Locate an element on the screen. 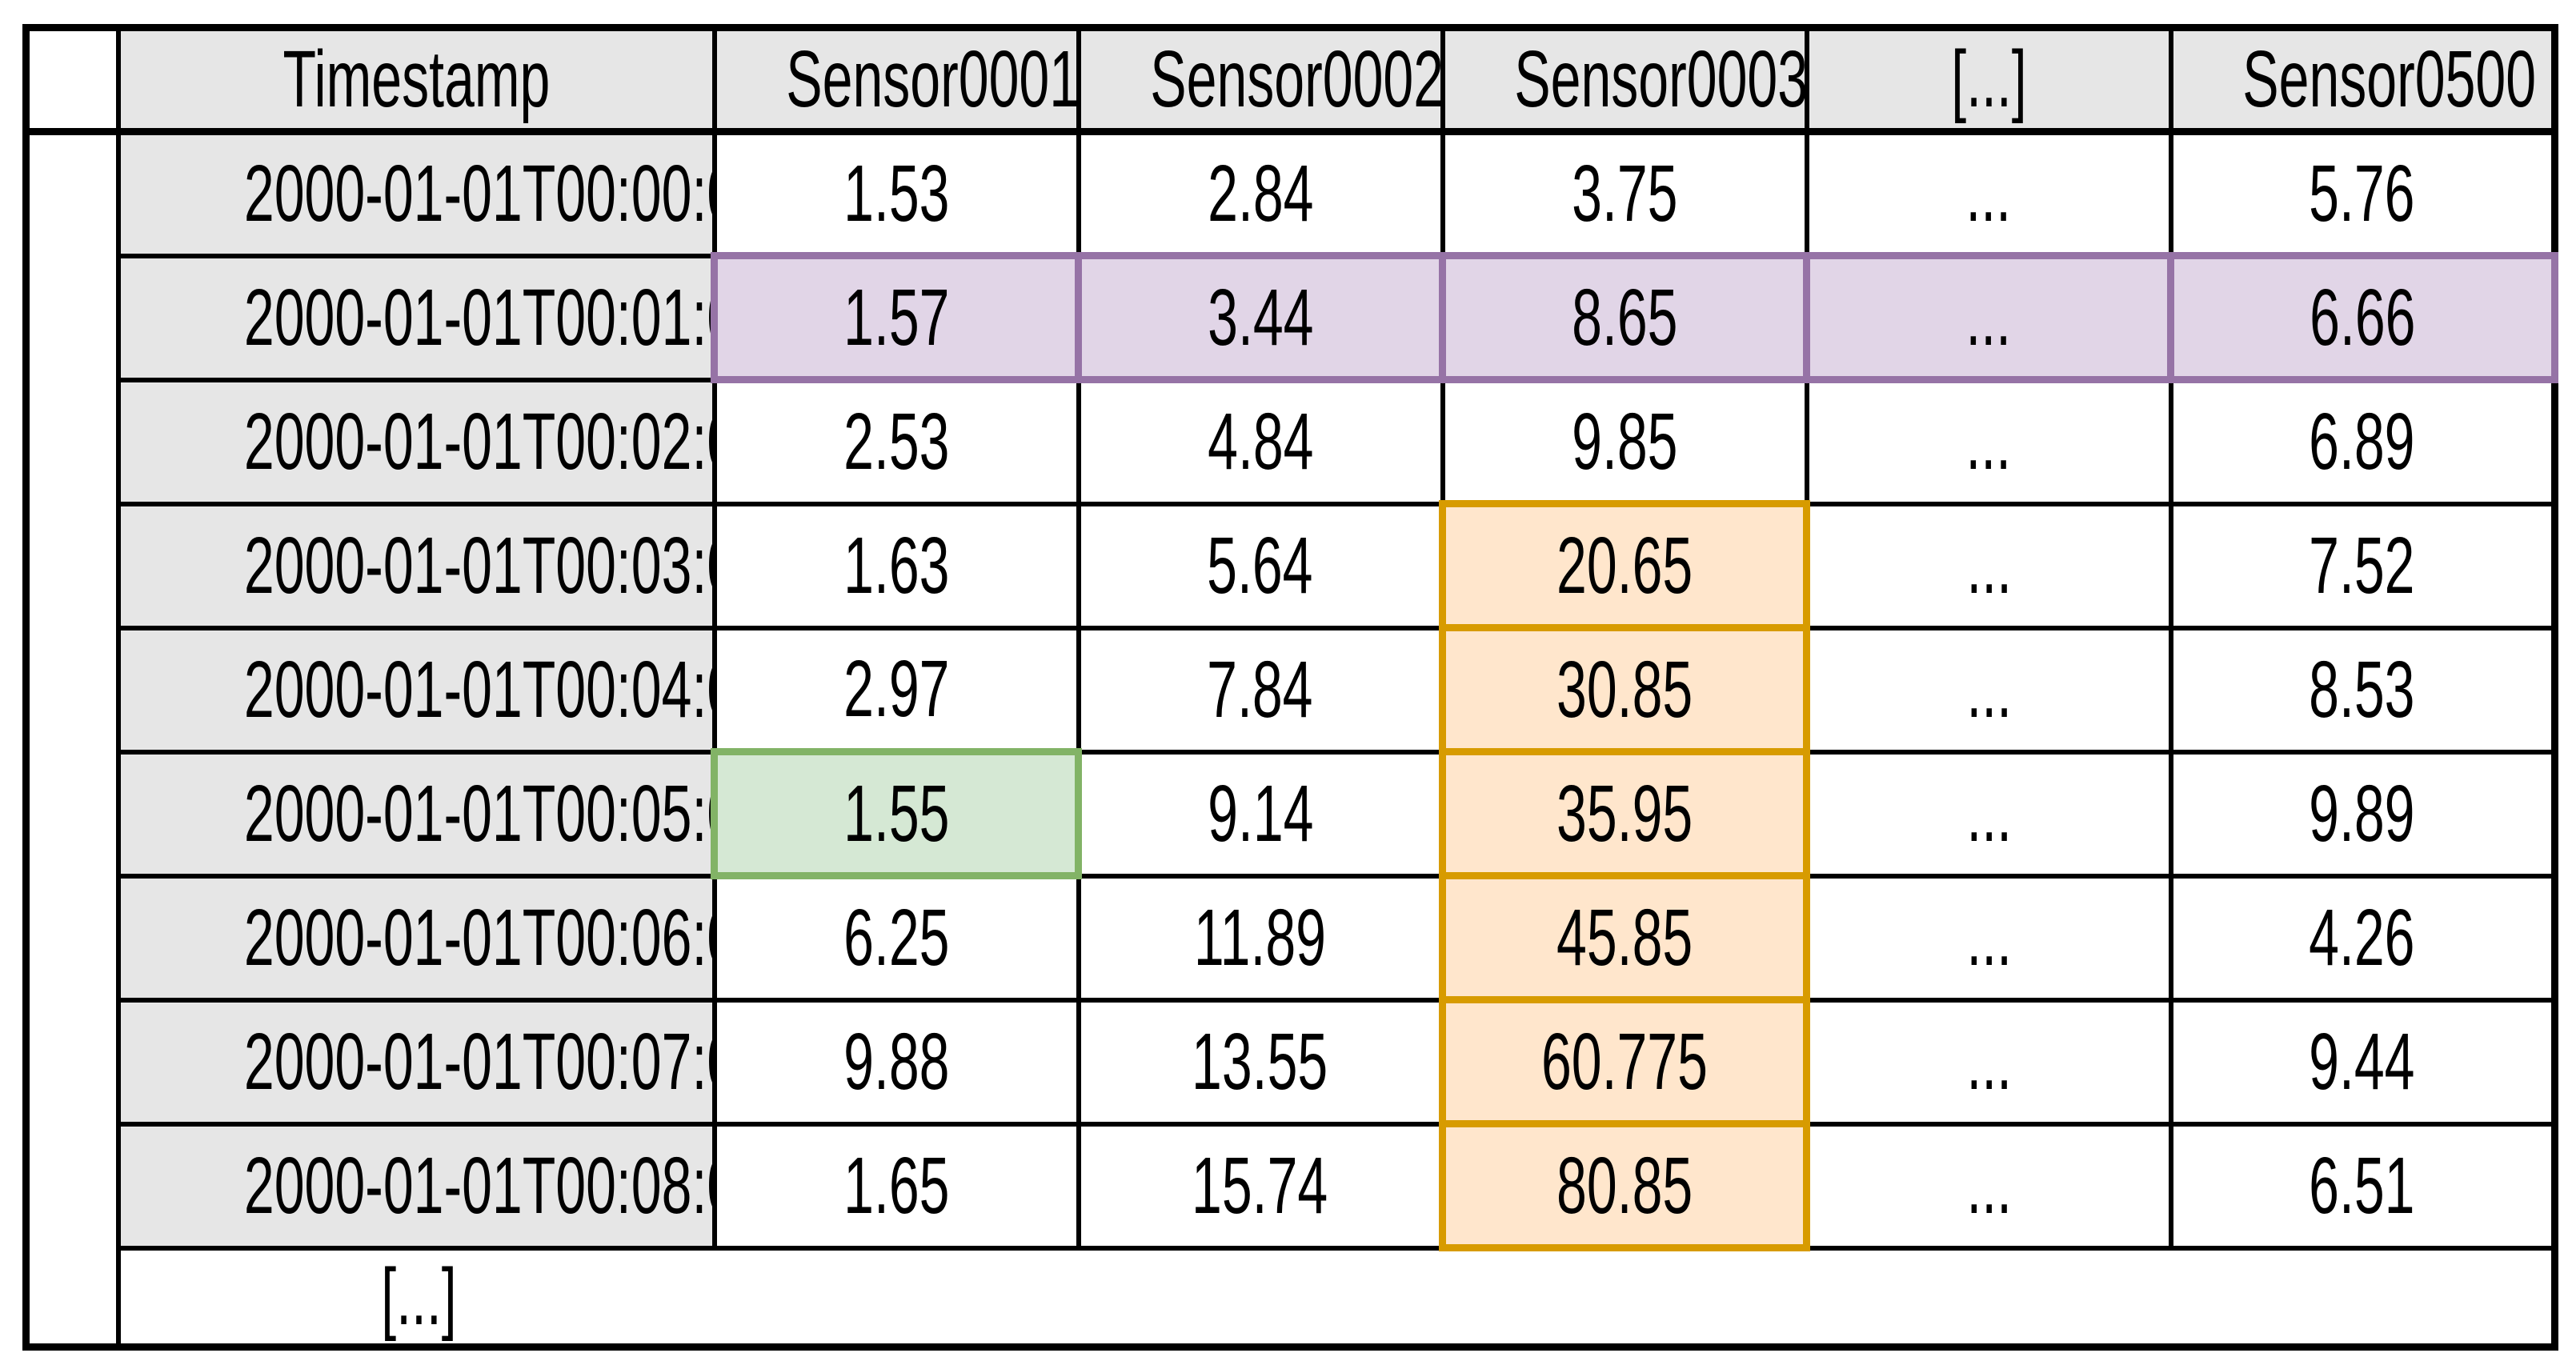  timestamp-cell: 2000-01-01T00:05:00 is located at coordinates (416, 814).